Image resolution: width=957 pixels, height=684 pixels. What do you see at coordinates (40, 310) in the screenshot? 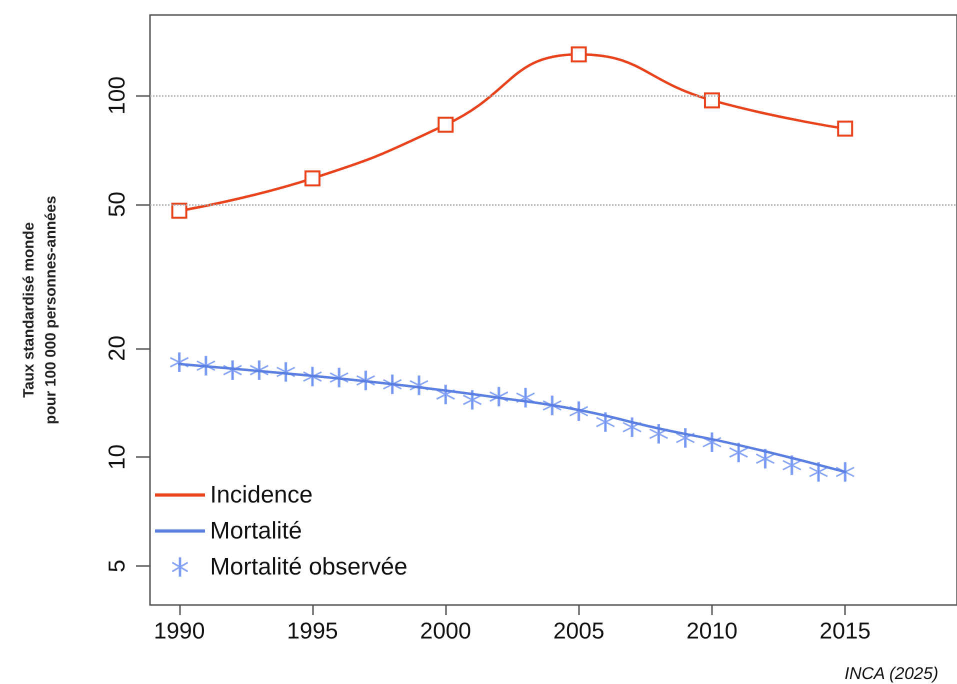
I see `y-axis-title: Taux standardisé monde pour 100 000 personnes-années` at bounding box center [40, 310].